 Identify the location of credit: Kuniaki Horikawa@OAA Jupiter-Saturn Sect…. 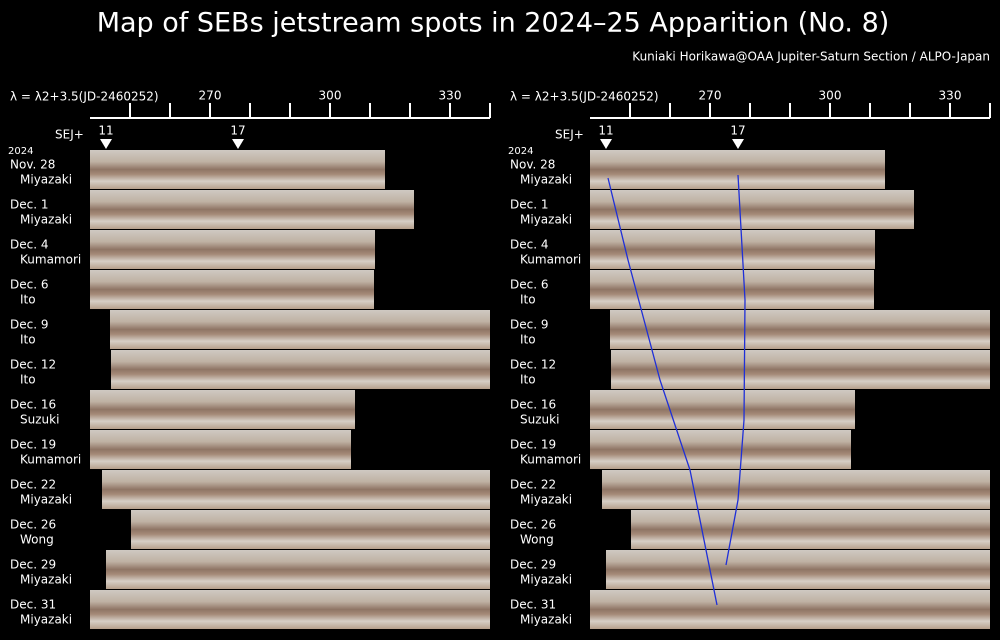
(811, 57).